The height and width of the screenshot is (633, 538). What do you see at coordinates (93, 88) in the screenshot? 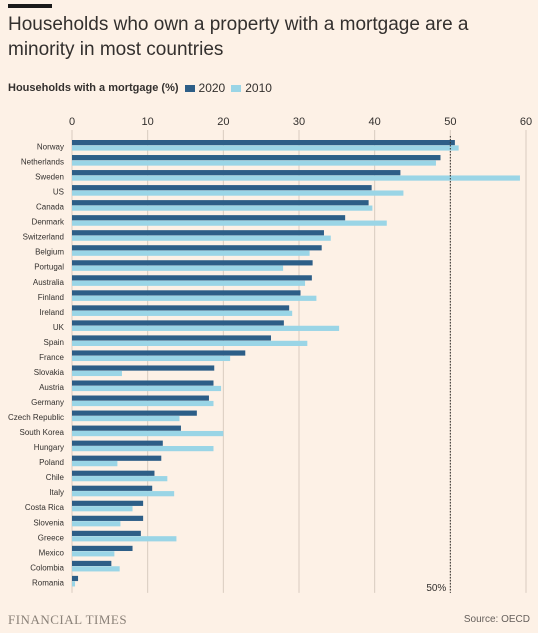
I see `legend-title: Households with a mortgage (%)` at bounding box center [93, 88].